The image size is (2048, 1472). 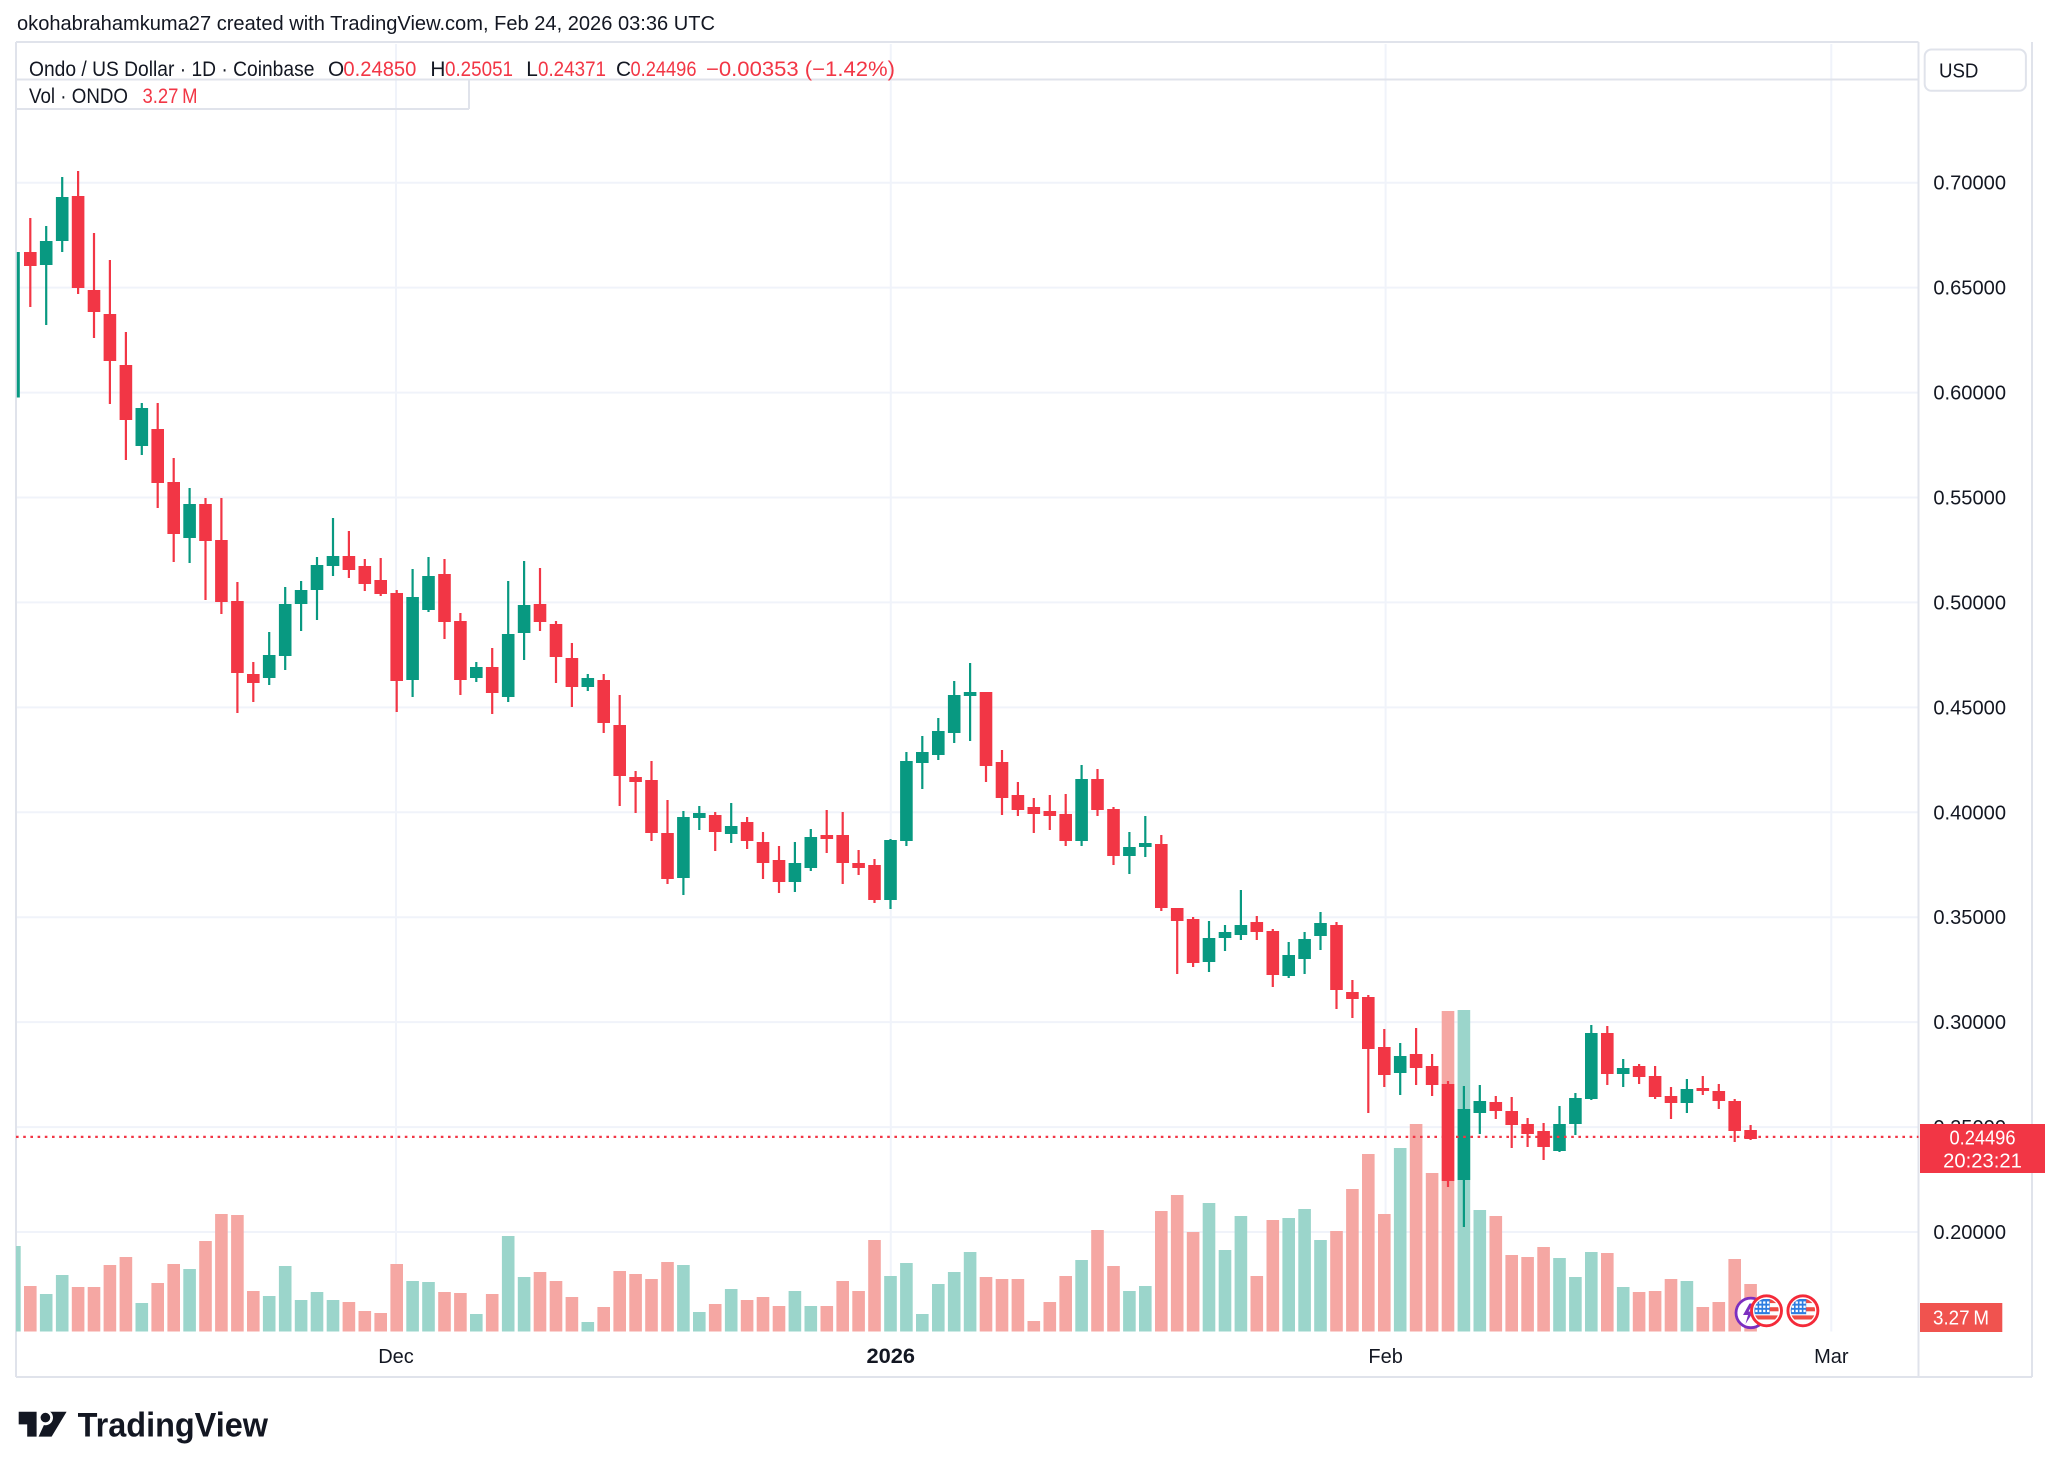 I want to click on svg-text: USD, so click(x=1958, y=71).